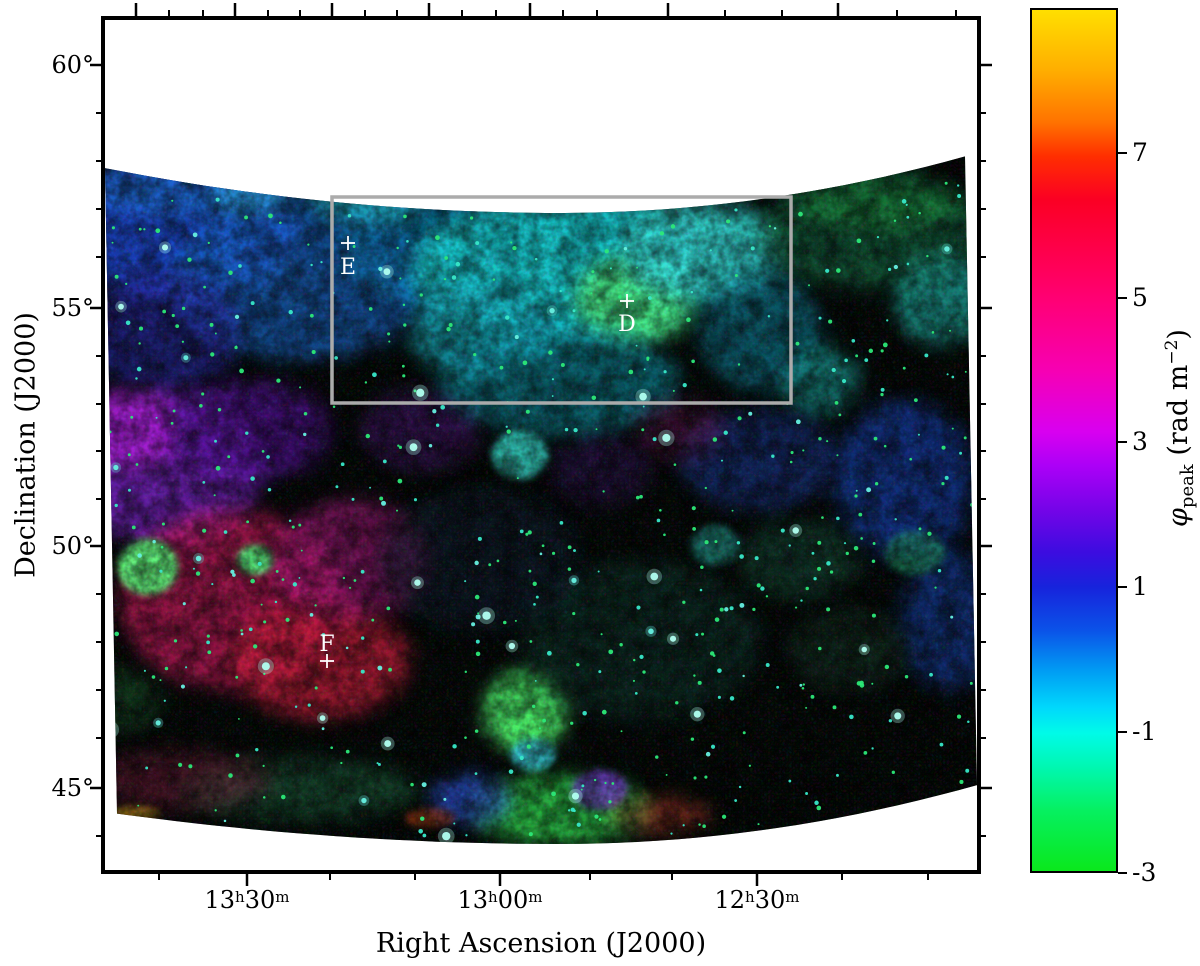 The image size is (1200, 966). Describe the element at coordinates (757, 900) in the screenshot. I see `ra-tick-label: 12h30m` at that location.